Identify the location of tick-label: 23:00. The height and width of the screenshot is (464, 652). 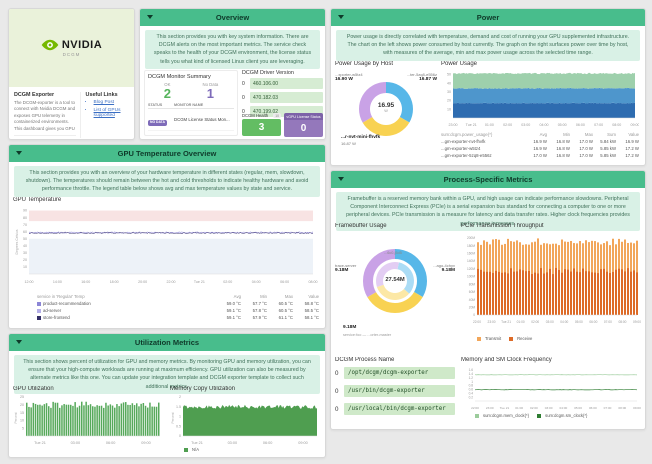
(490, 408).